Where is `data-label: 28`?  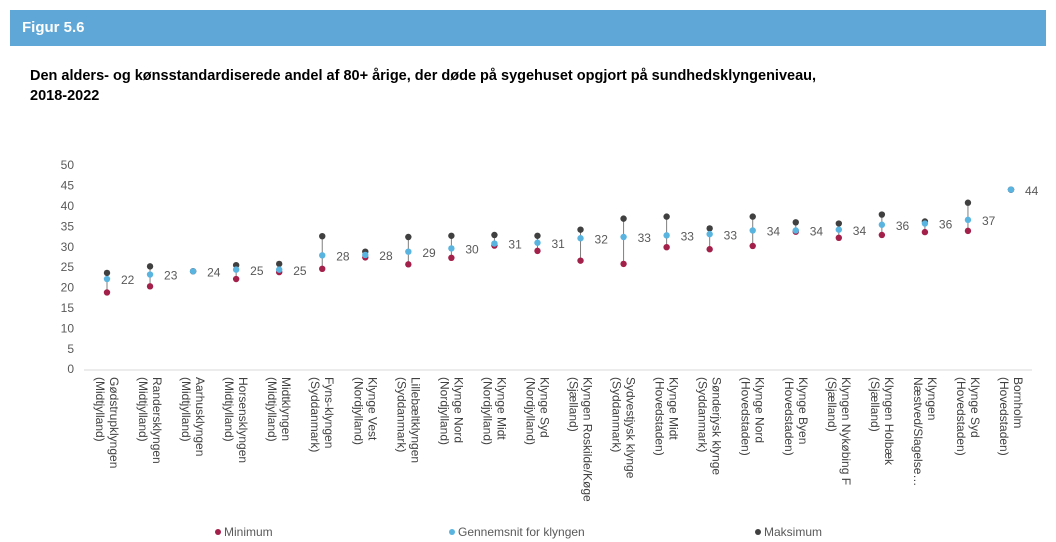 data-label: 28 is located at coordinates (386, 256).